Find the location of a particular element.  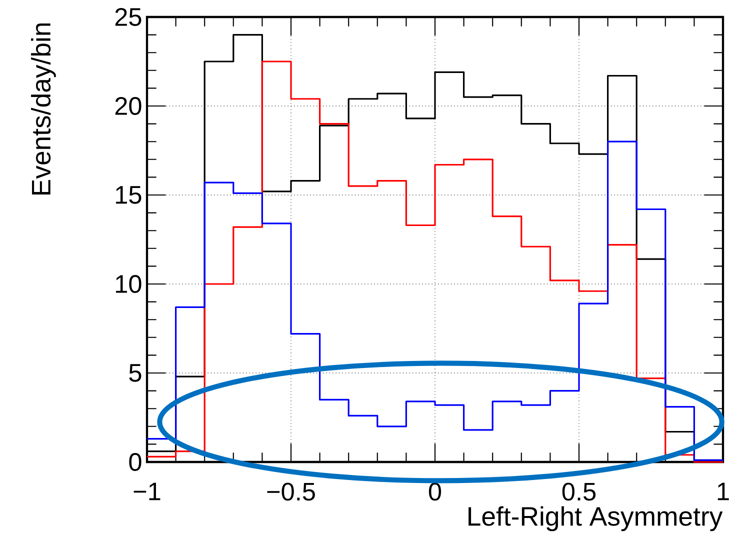

y-tick-label: 10 is located at coordinates (129, 284).